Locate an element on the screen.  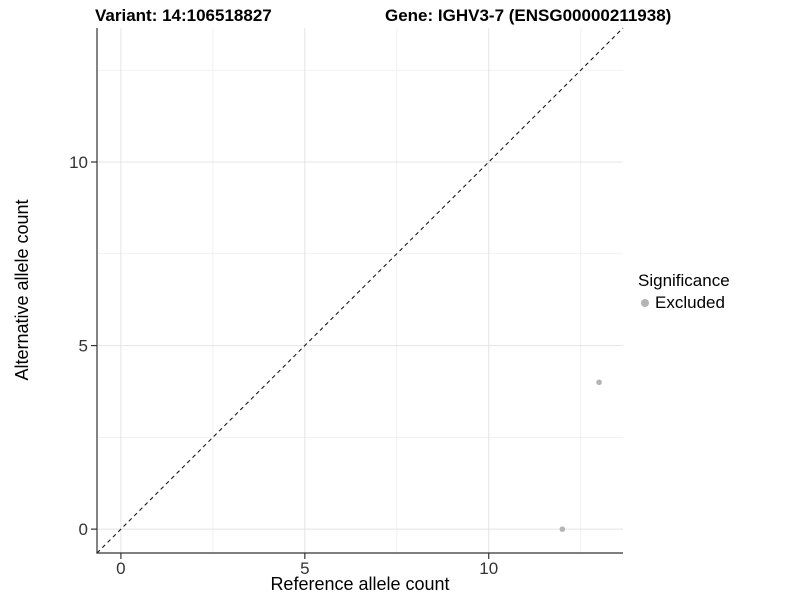
plot-title-gene: Gene: IGHV3-7 (ENSG00000211938) is located at coordinates (528, 15).